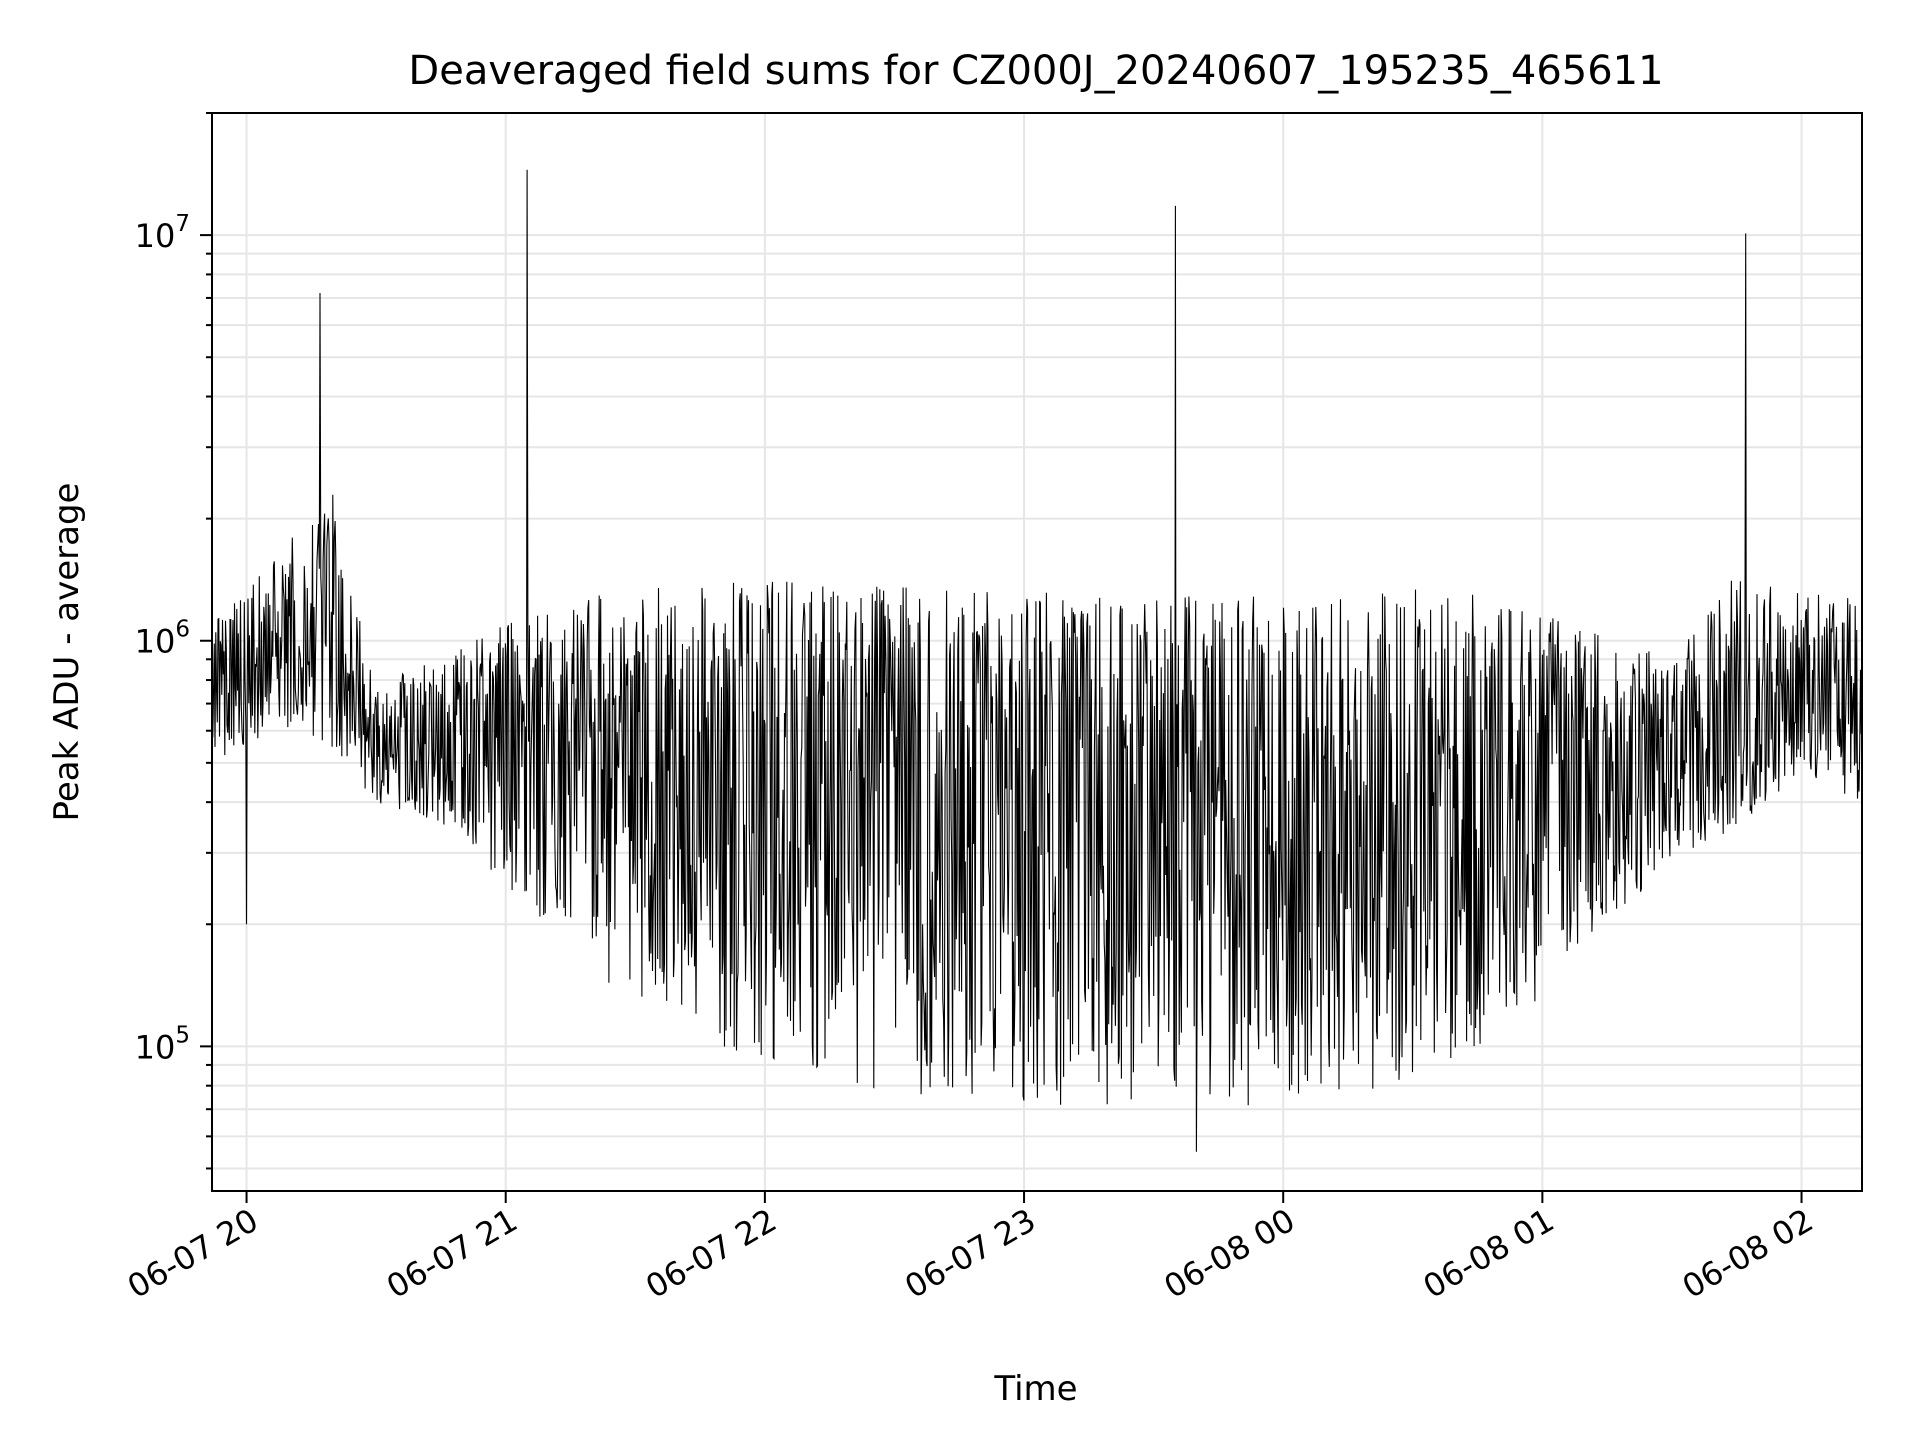  I want to click on x-tick-label: 06-08 01, so click(1489, 1253).